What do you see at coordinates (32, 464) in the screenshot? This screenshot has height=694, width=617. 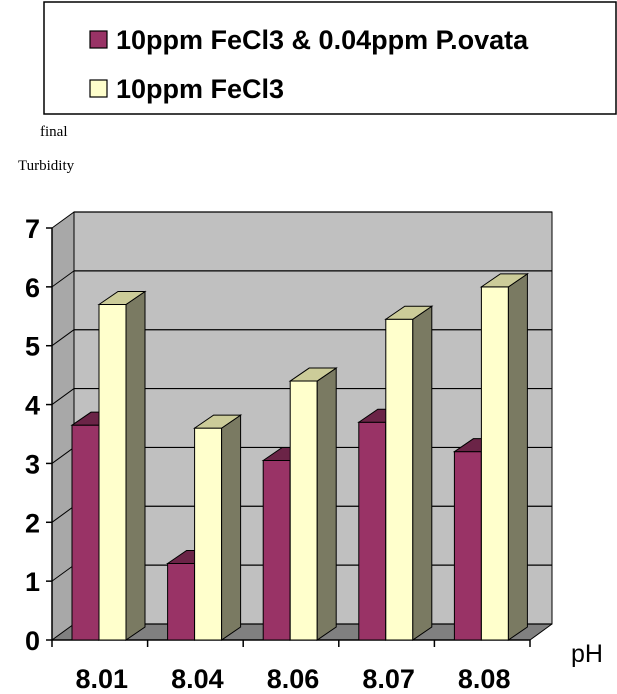 I see `y-tick-label: 3` at bounding box center [32, 464].